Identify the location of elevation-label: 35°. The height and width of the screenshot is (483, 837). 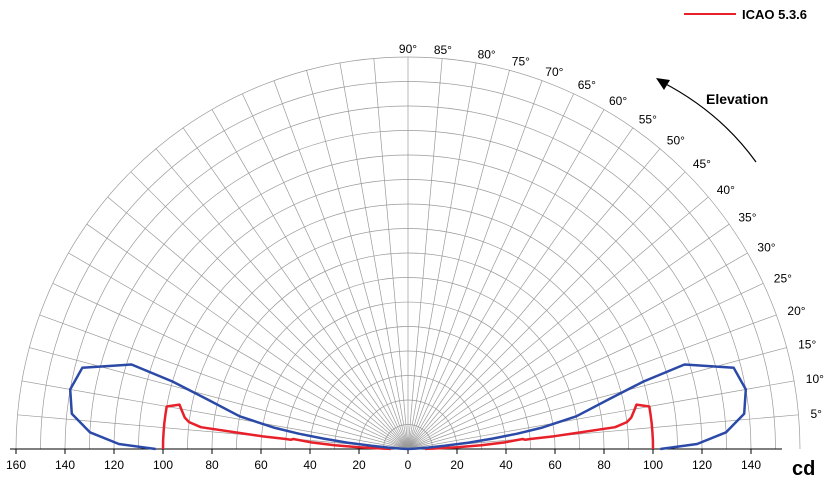
(747, 218).